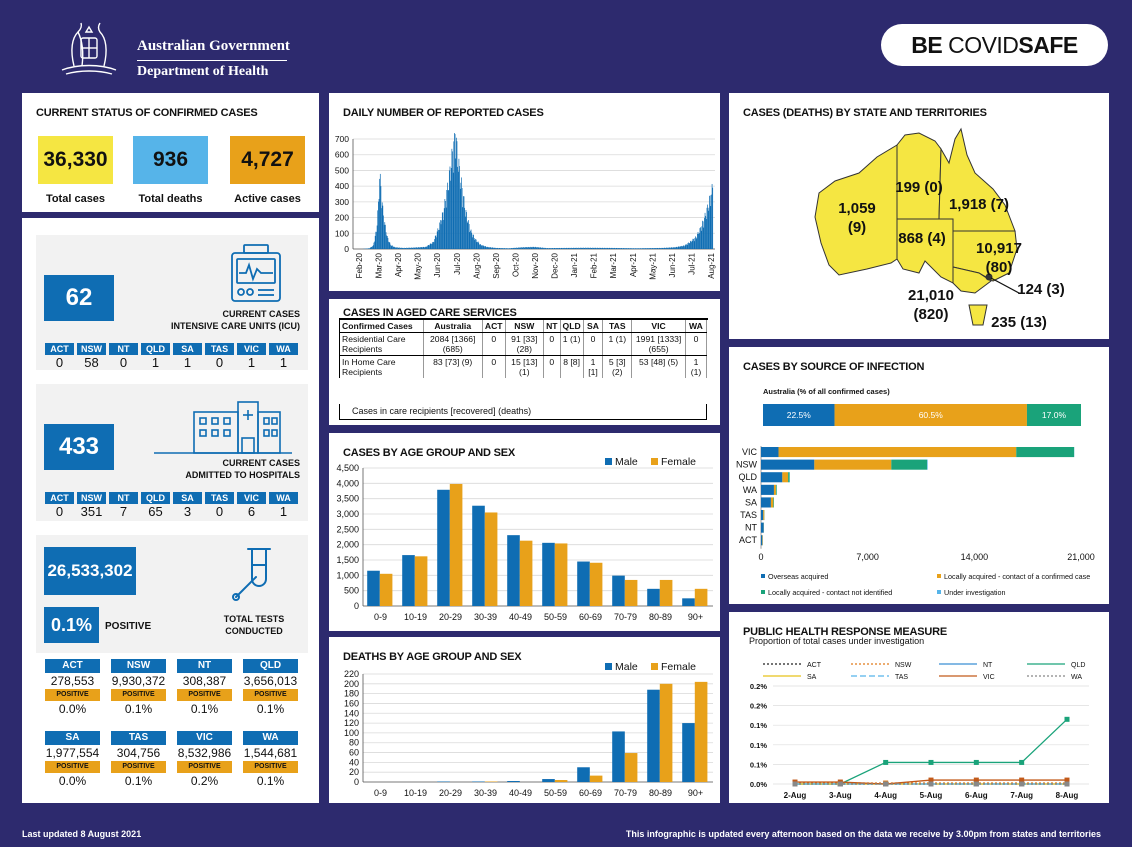 This screenshot has width=1132, height=847. What do you see at coordinates (283, 356) in the screenshot?
I see `icu-wa: WA 1` at bounding box center [283, 356].